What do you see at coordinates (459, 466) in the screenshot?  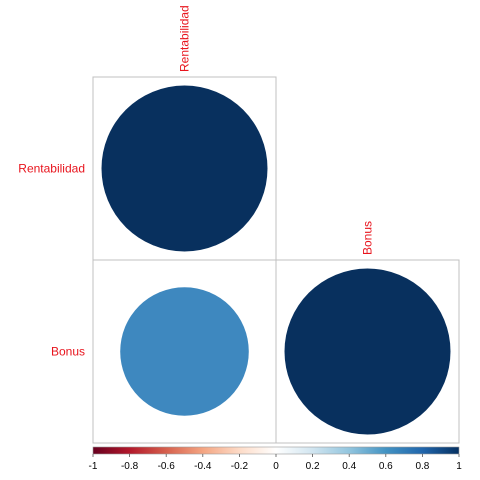 I see `colorbar-tick-label: 1` at bounding box center [459, 466].